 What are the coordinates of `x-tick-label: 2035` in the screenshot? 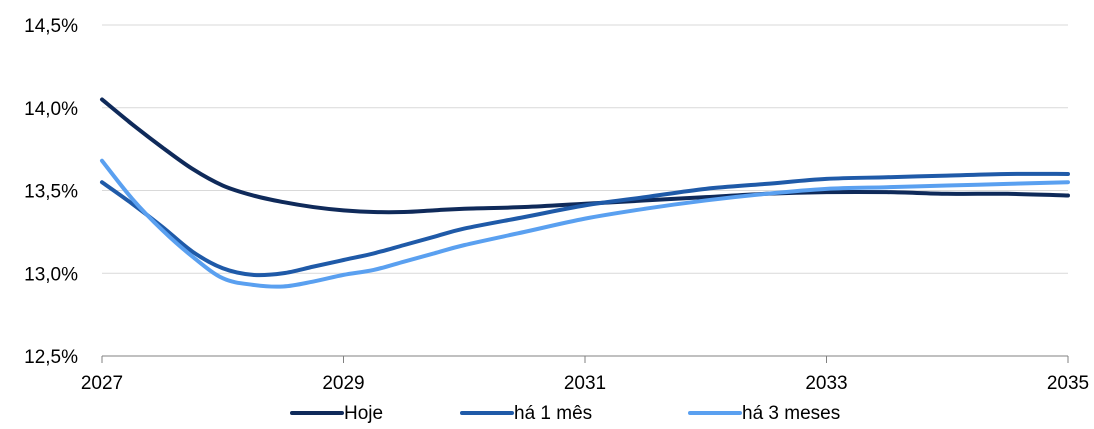 It's located at (1068, 383).